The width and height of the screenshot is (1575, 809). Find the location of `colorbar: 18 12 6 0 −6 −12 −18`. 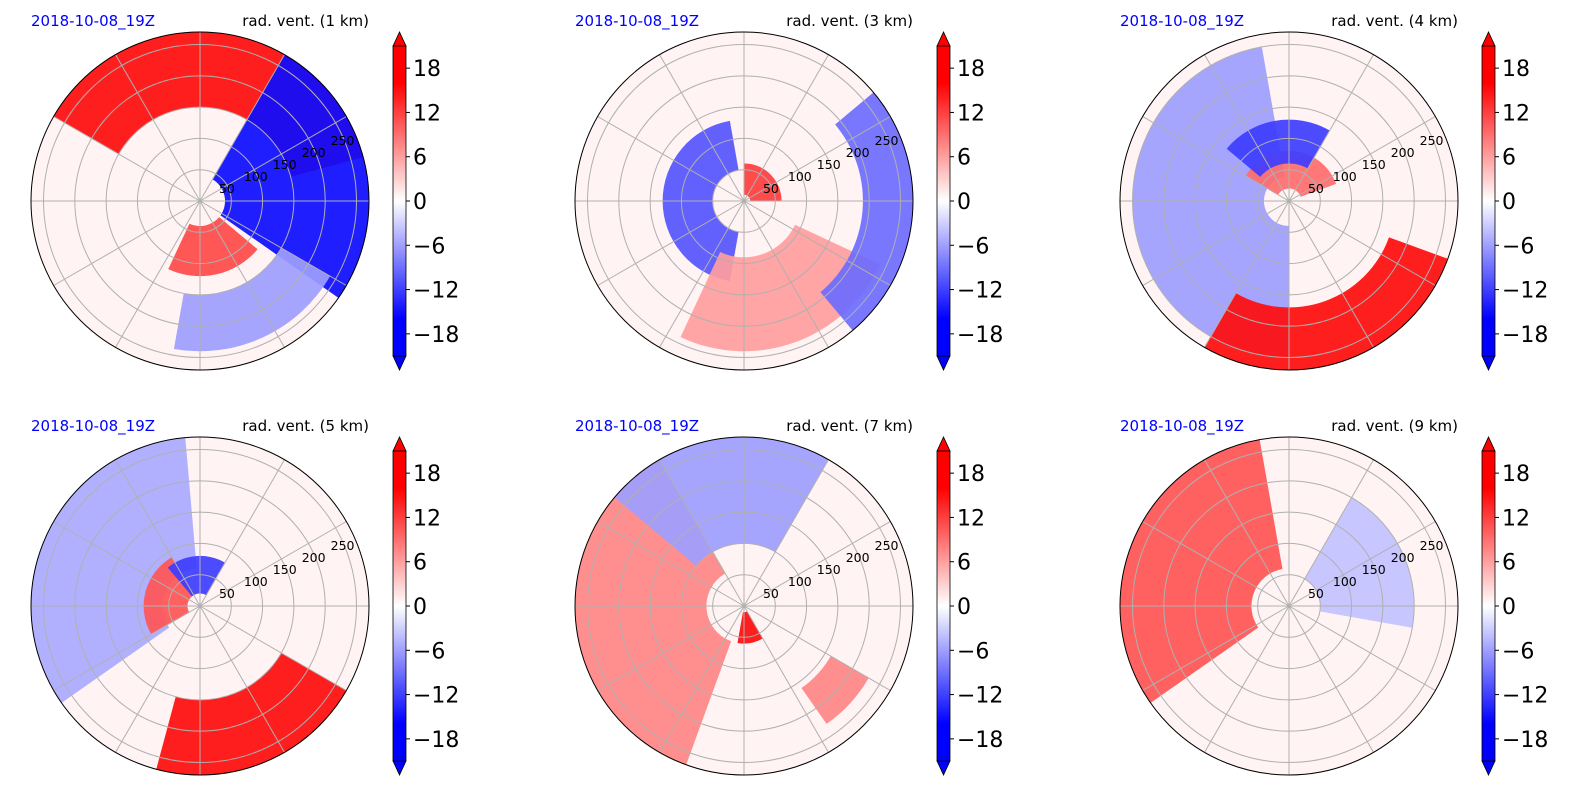

colorbar: 18 12 6 0 −6 −12 −18 is located at coordinates (1514, 201).